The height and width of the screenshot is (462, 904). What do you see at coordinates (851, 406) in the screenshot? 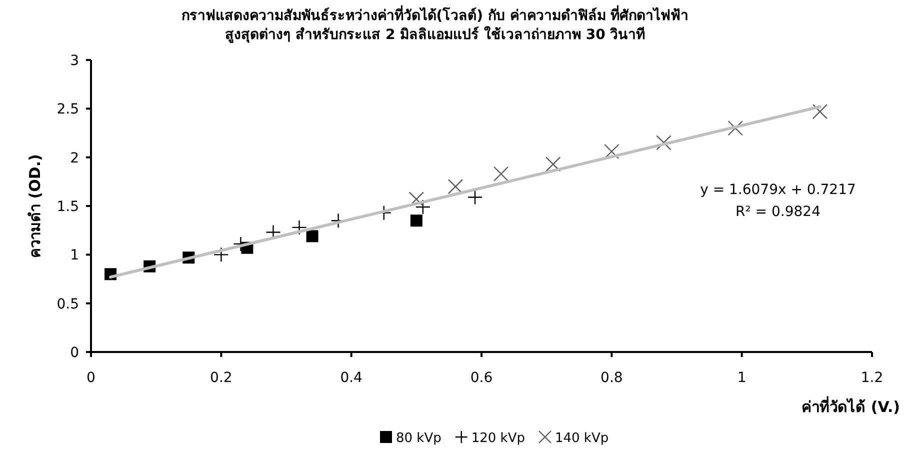
I see `x-axis-title: ค่าที่วัดได้ (V.)` at bounding box center [851, 406].